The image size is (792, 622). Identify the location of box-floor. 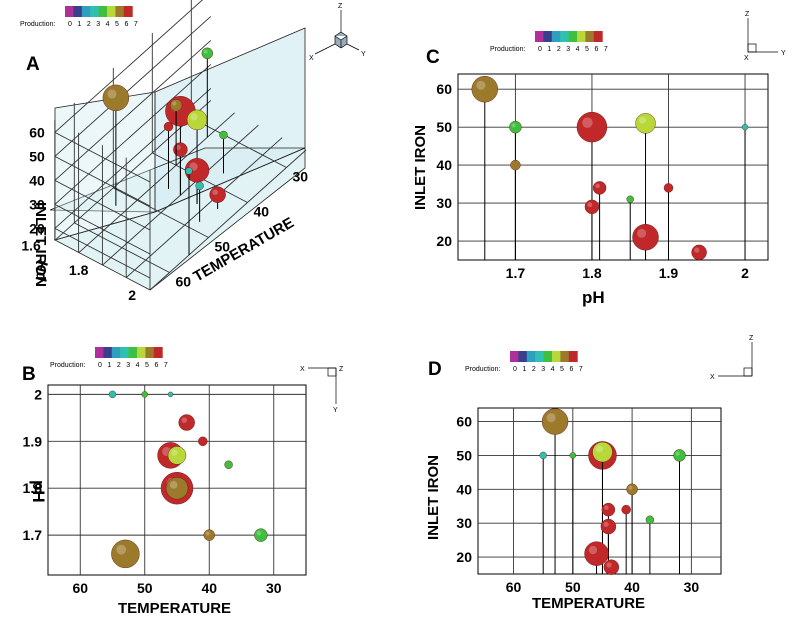
(179, 219).